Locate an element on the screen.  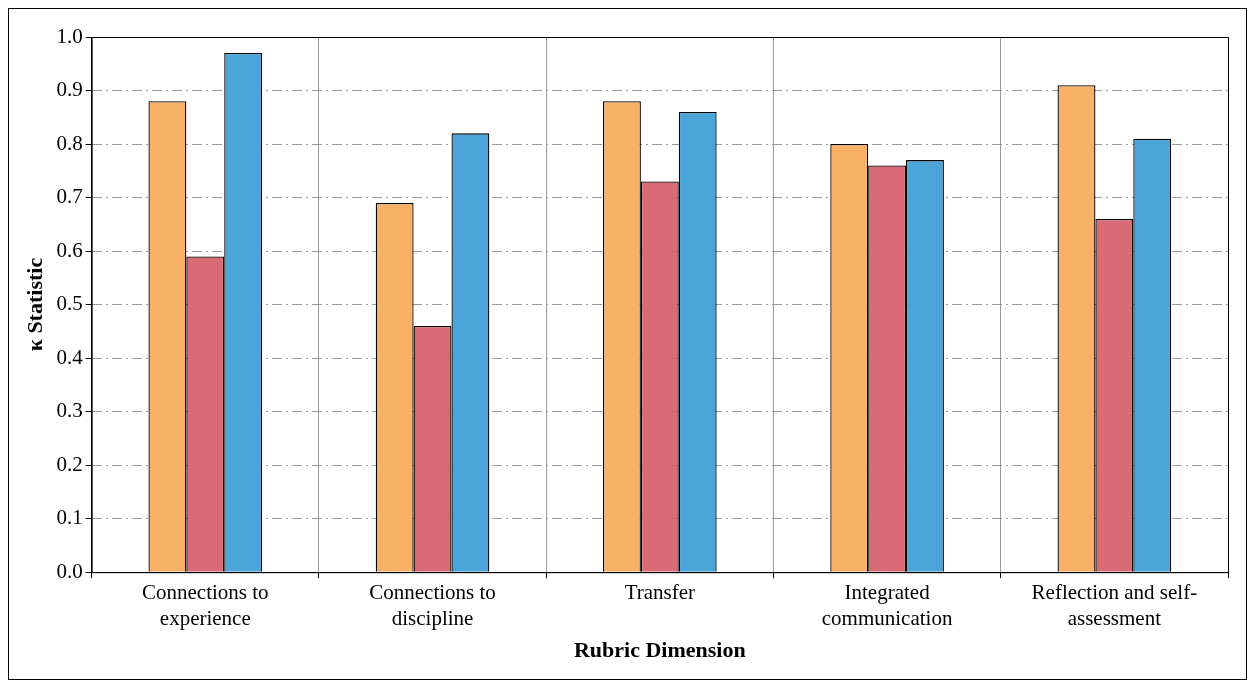
y-tick-label: 0.3 is located at coordinates (69, 410).